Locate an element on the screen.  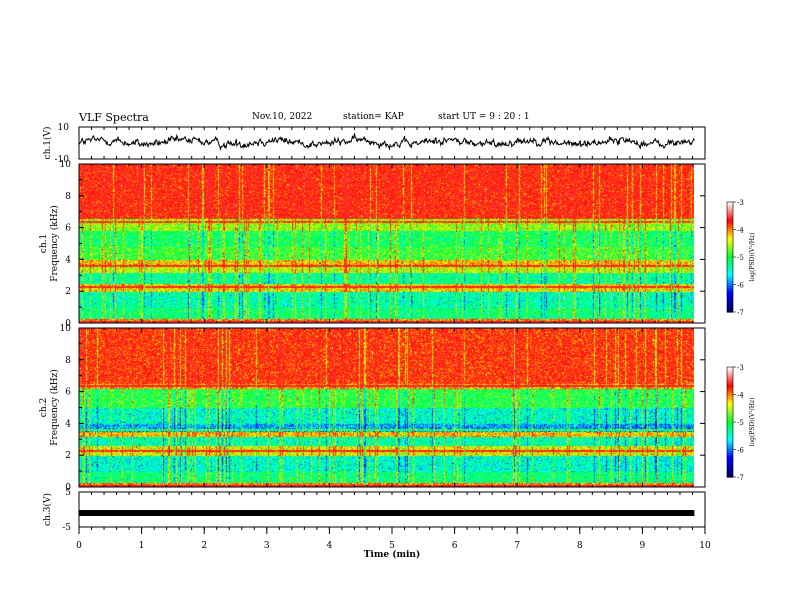
xtick-label: 5 is located at coordinates (392, 546).